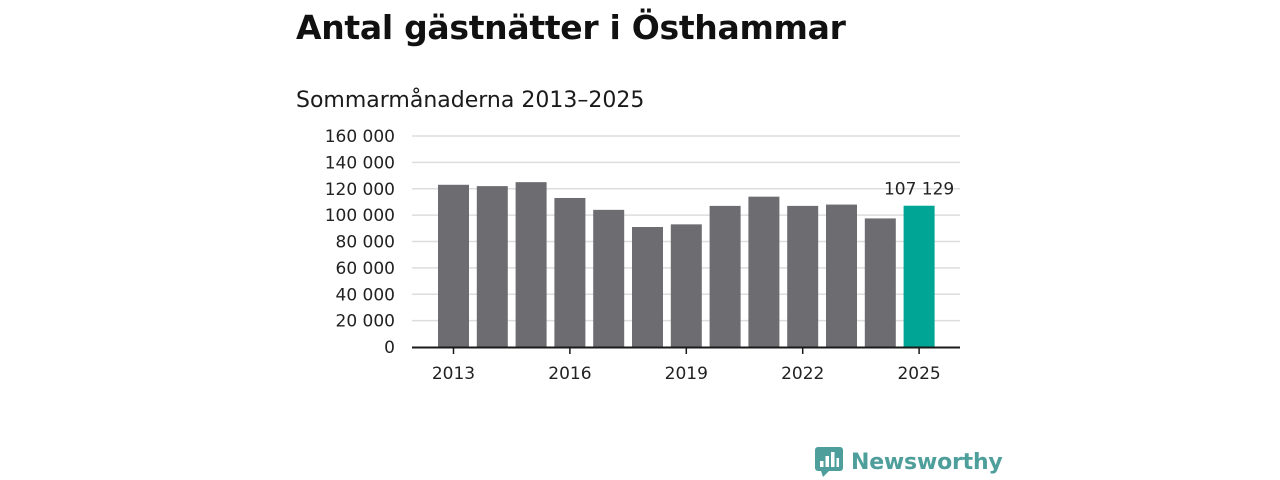 The image size is (1280, 480). What do you see at coordinates (927, 462) in the screenshot?
I see `logo-text: Newsworthy` at bounding box center [927, 462].